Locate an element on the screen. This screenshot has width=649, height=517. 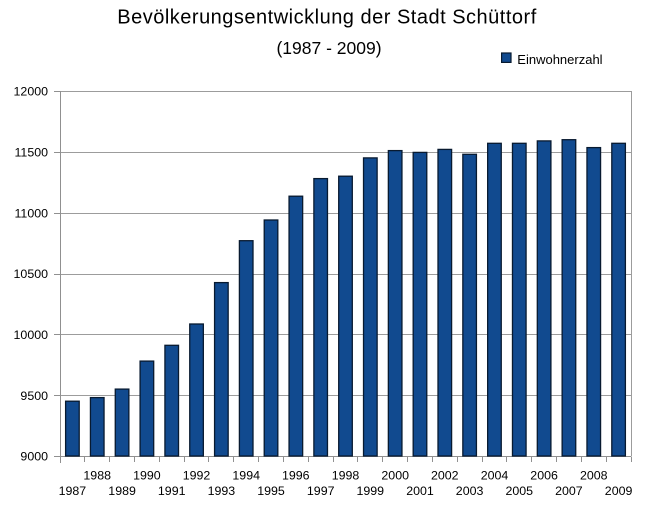
svg-text: 1988 is located at coordinates (97, 475).